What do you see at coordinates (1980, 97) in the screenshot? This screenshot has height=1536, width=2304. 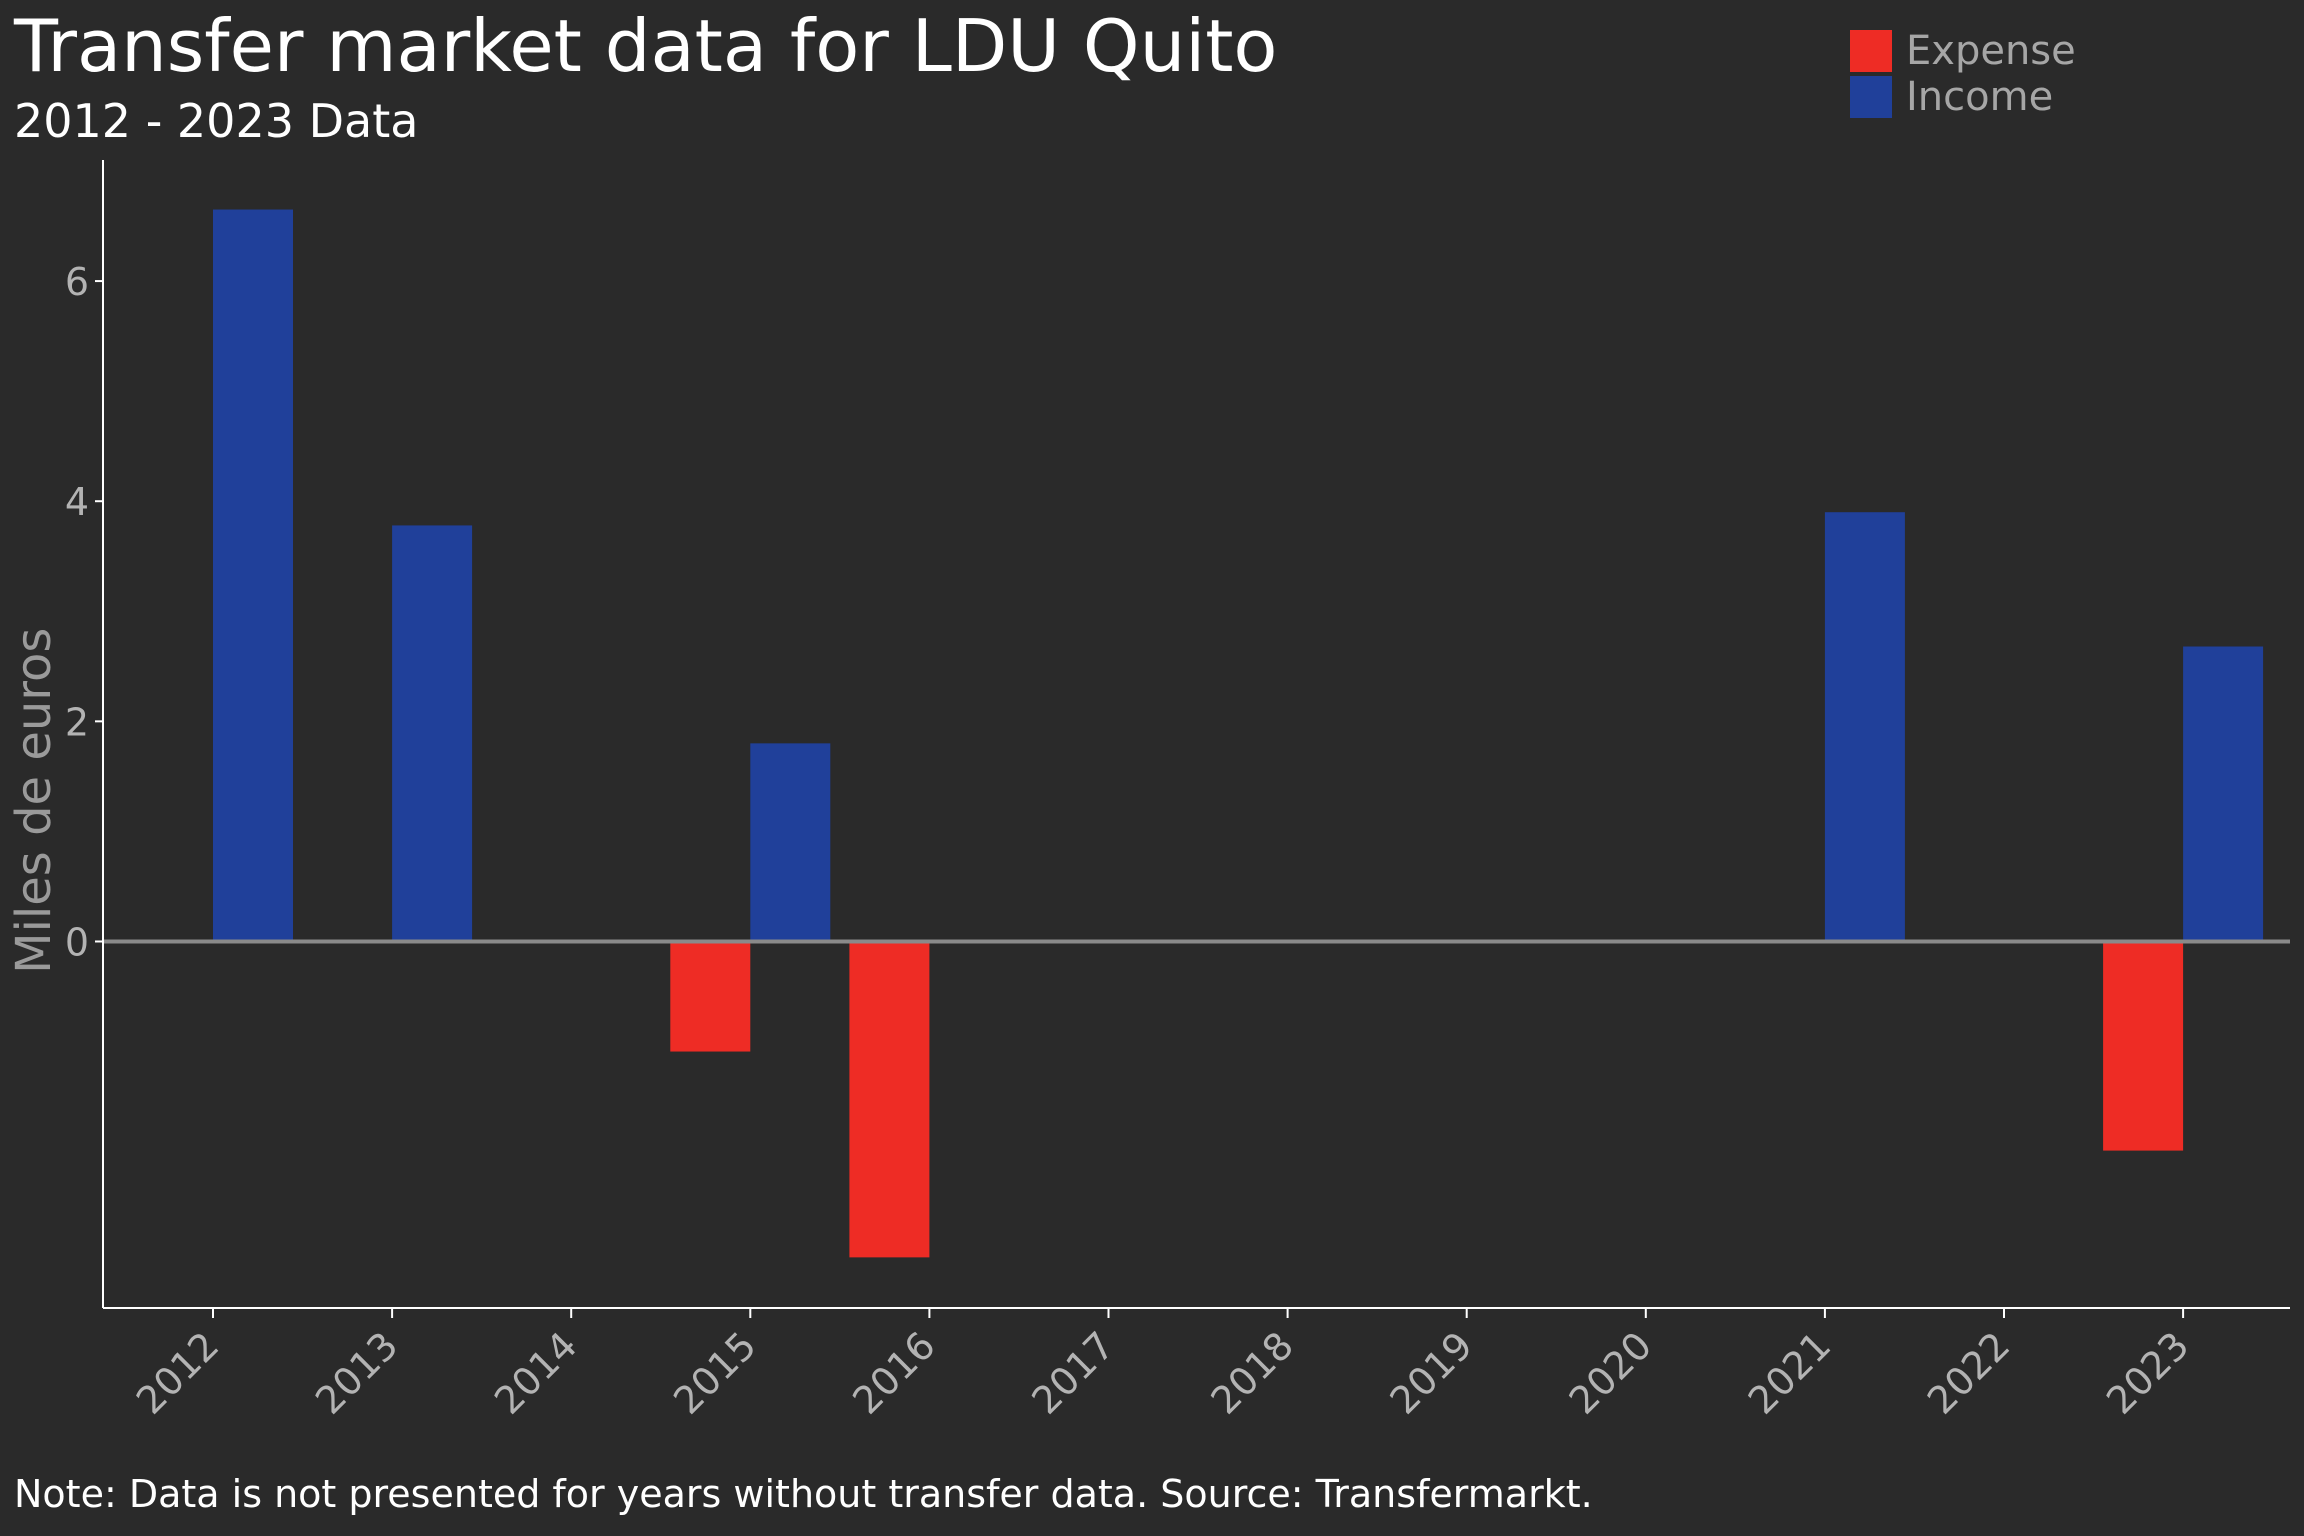 I see `legend-label-income: Income` at bounding box center [1980, 97].